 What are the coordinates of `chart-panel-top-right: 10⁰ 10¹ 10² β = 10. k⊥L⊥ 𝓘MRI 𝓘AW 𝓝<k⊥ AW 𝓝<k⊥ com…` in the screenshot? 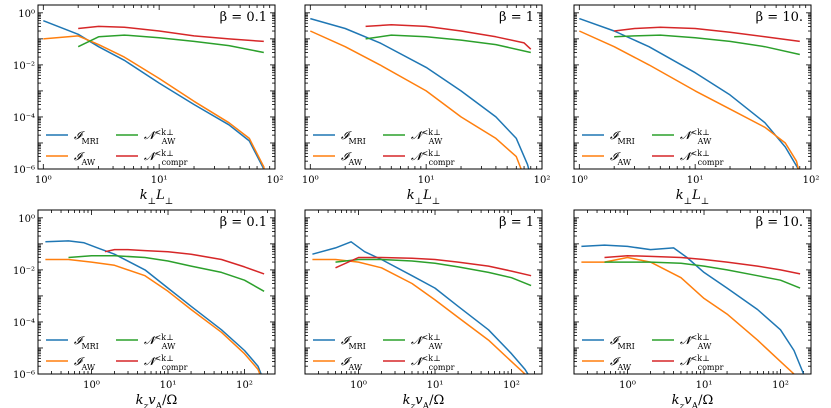 It's located at (695, 105).